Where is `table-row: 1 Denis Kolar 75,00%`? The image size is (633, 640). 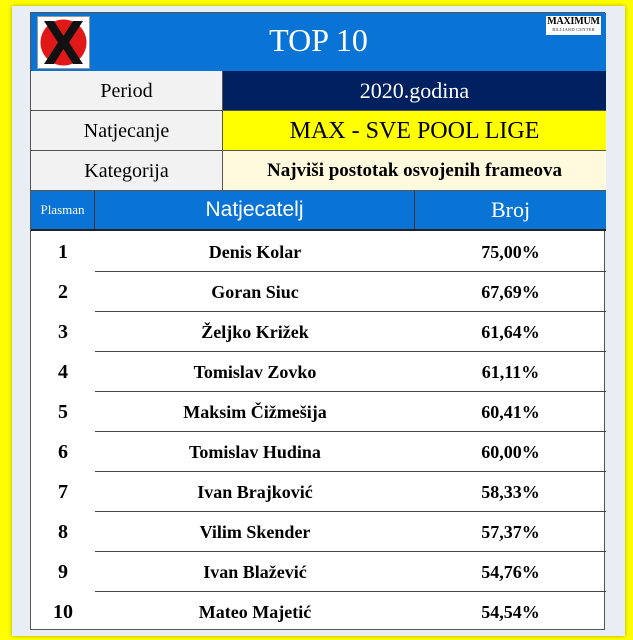
table-row: 1 Denis Kolar 75,00% is located at coordinates (318, 252).